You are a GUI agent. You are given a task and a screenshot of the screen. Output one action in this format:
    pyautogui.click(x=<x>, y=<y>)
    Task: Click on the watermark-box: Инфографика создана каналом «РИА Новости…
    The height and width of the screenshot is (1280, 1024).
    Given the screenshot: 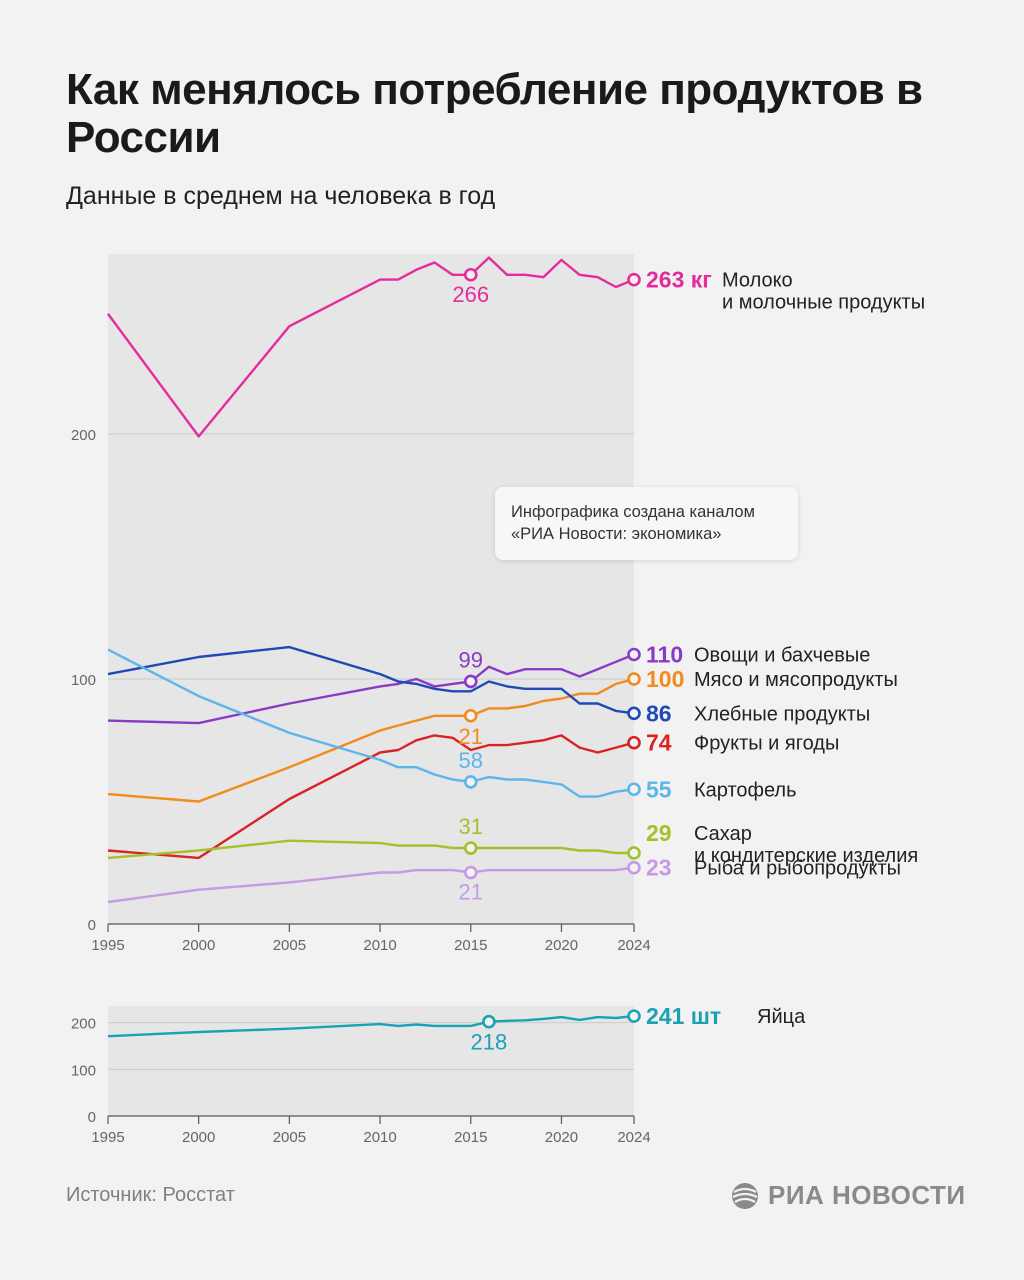 What is the action you would take?
    pyautogui.click(x=646, y=523)
    